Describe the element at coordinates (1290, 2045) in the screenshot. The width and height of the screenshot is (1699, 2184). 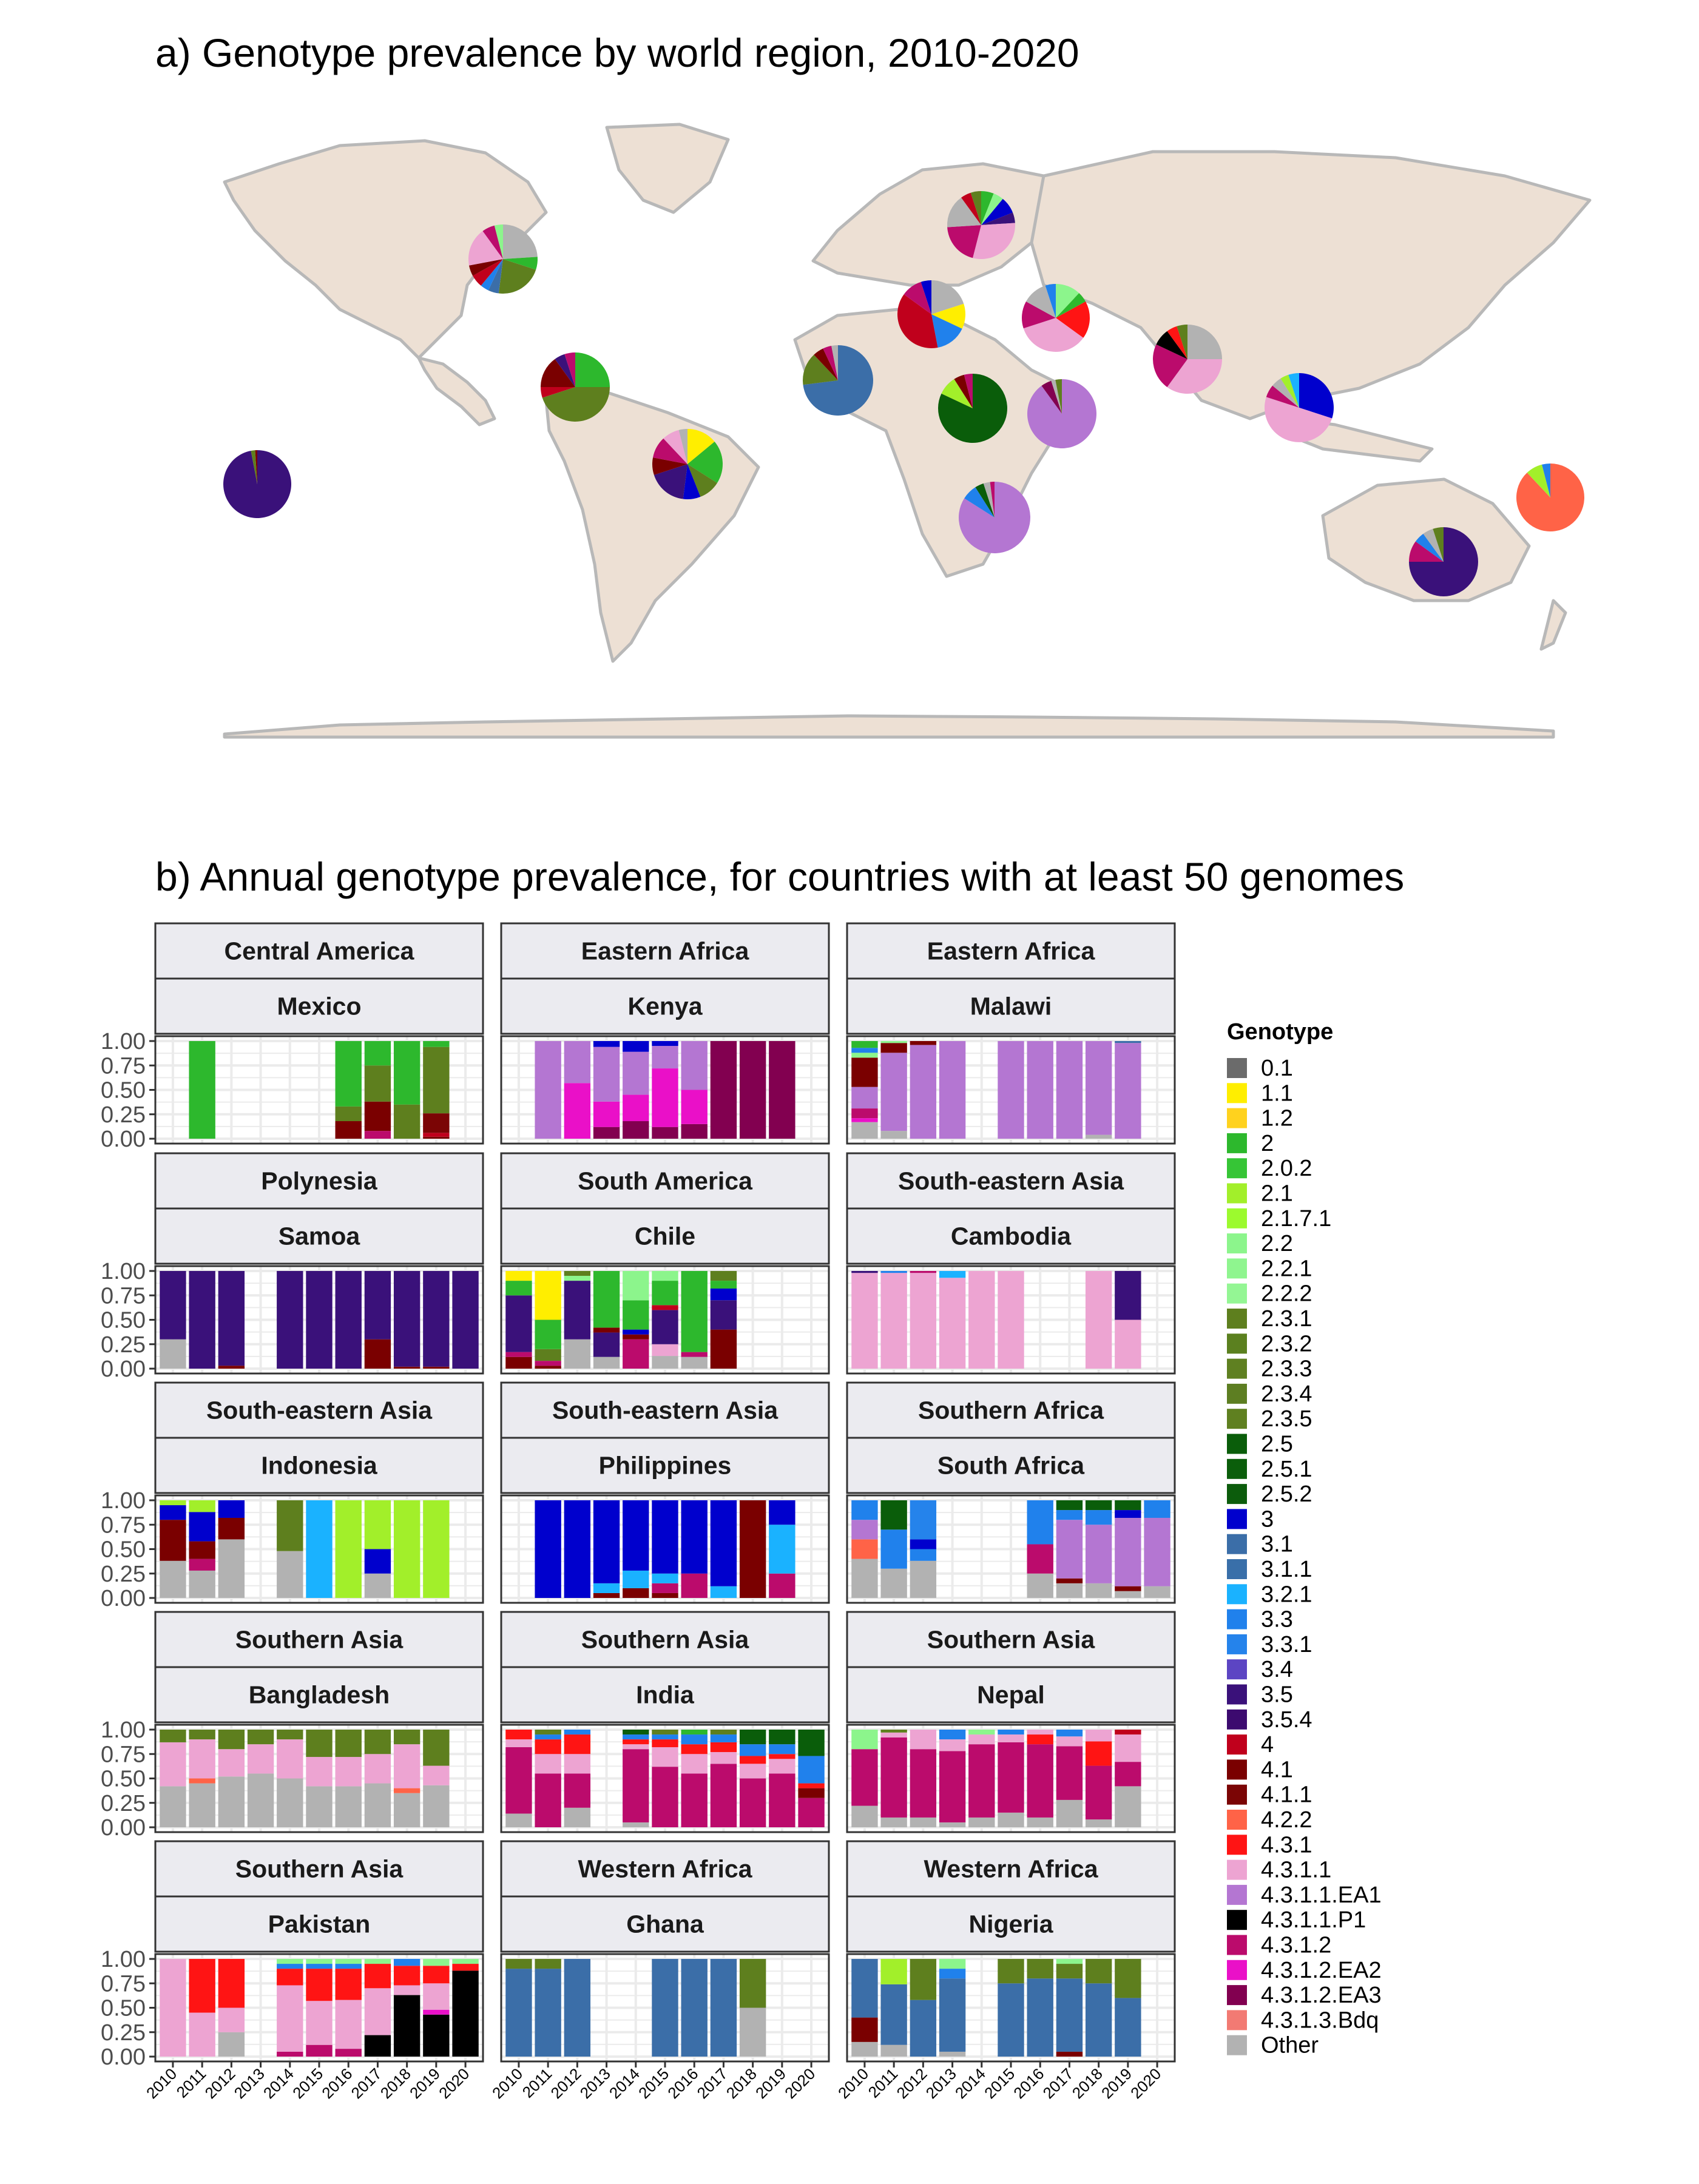
I see `legend-label: Other` at that location.